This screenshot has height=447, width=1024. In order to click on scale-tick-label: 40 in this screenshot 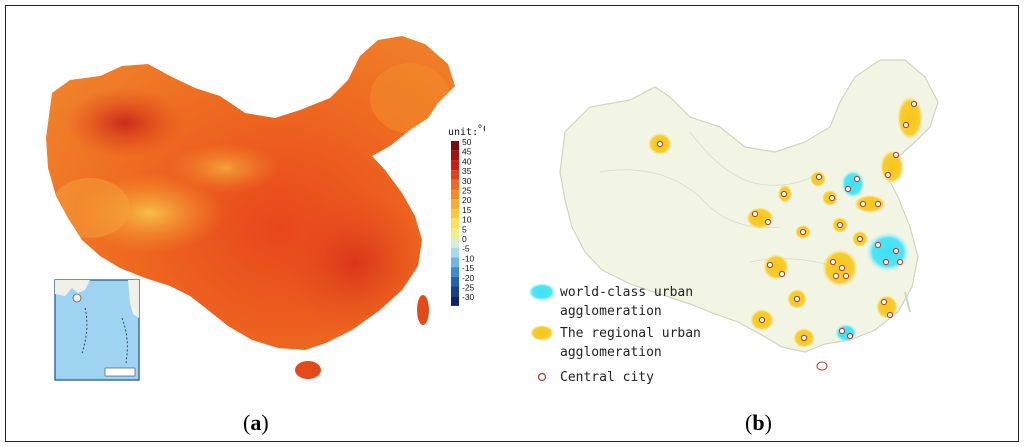, I will do `click(467, 161)`.